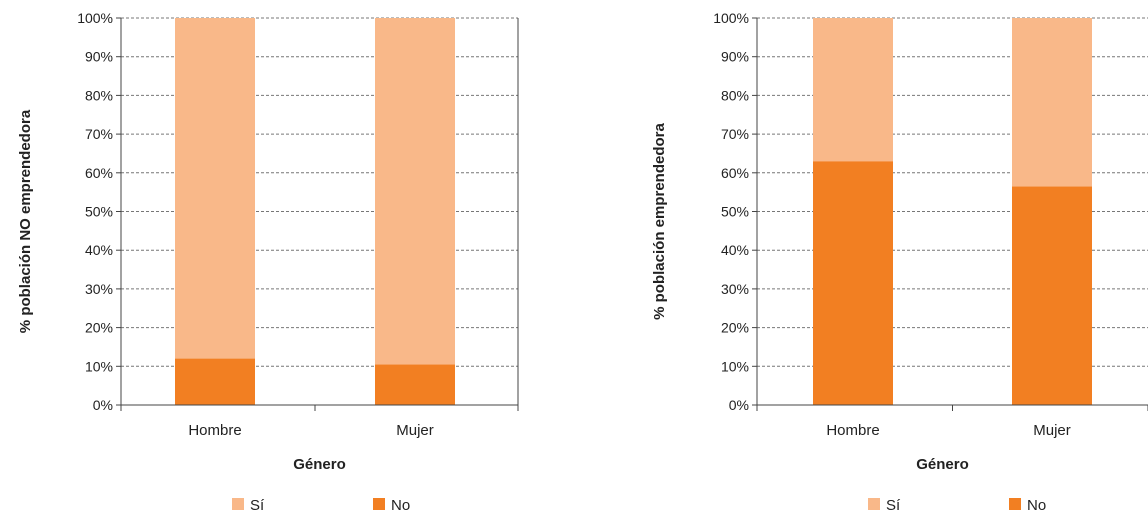  I want to click on y-axis-label: % población NO emprendedora, so click(25, 221).